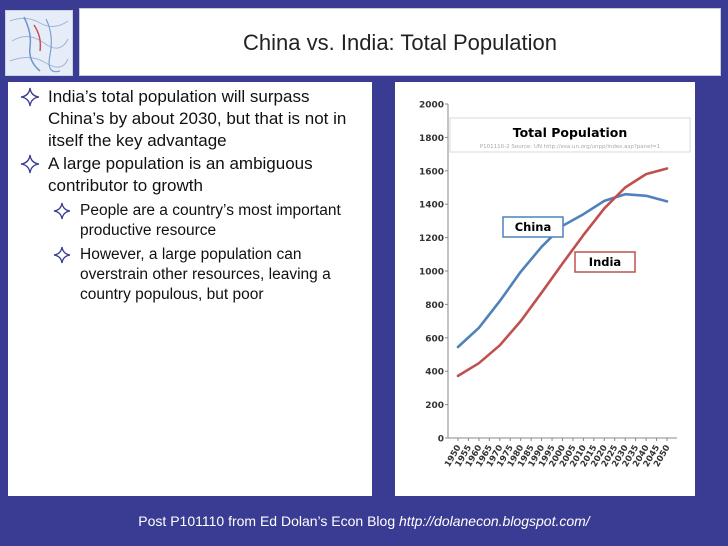 This screenshot has height=546, width=728. I want to click on title-box: China vs. India: Total Population, so click(400, 42).